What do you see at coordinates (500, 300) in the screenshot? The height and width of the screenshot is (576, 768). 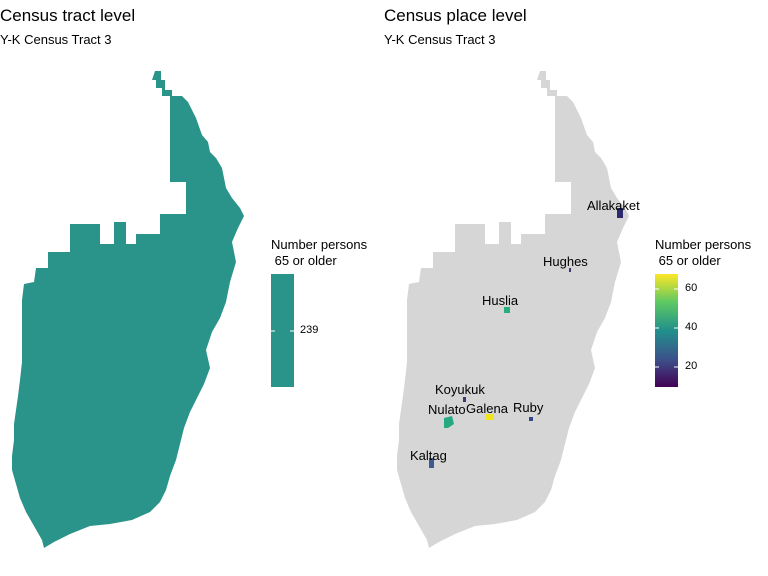 I see `place-label-huslia: Huslia` at bounding box center [500, 300].